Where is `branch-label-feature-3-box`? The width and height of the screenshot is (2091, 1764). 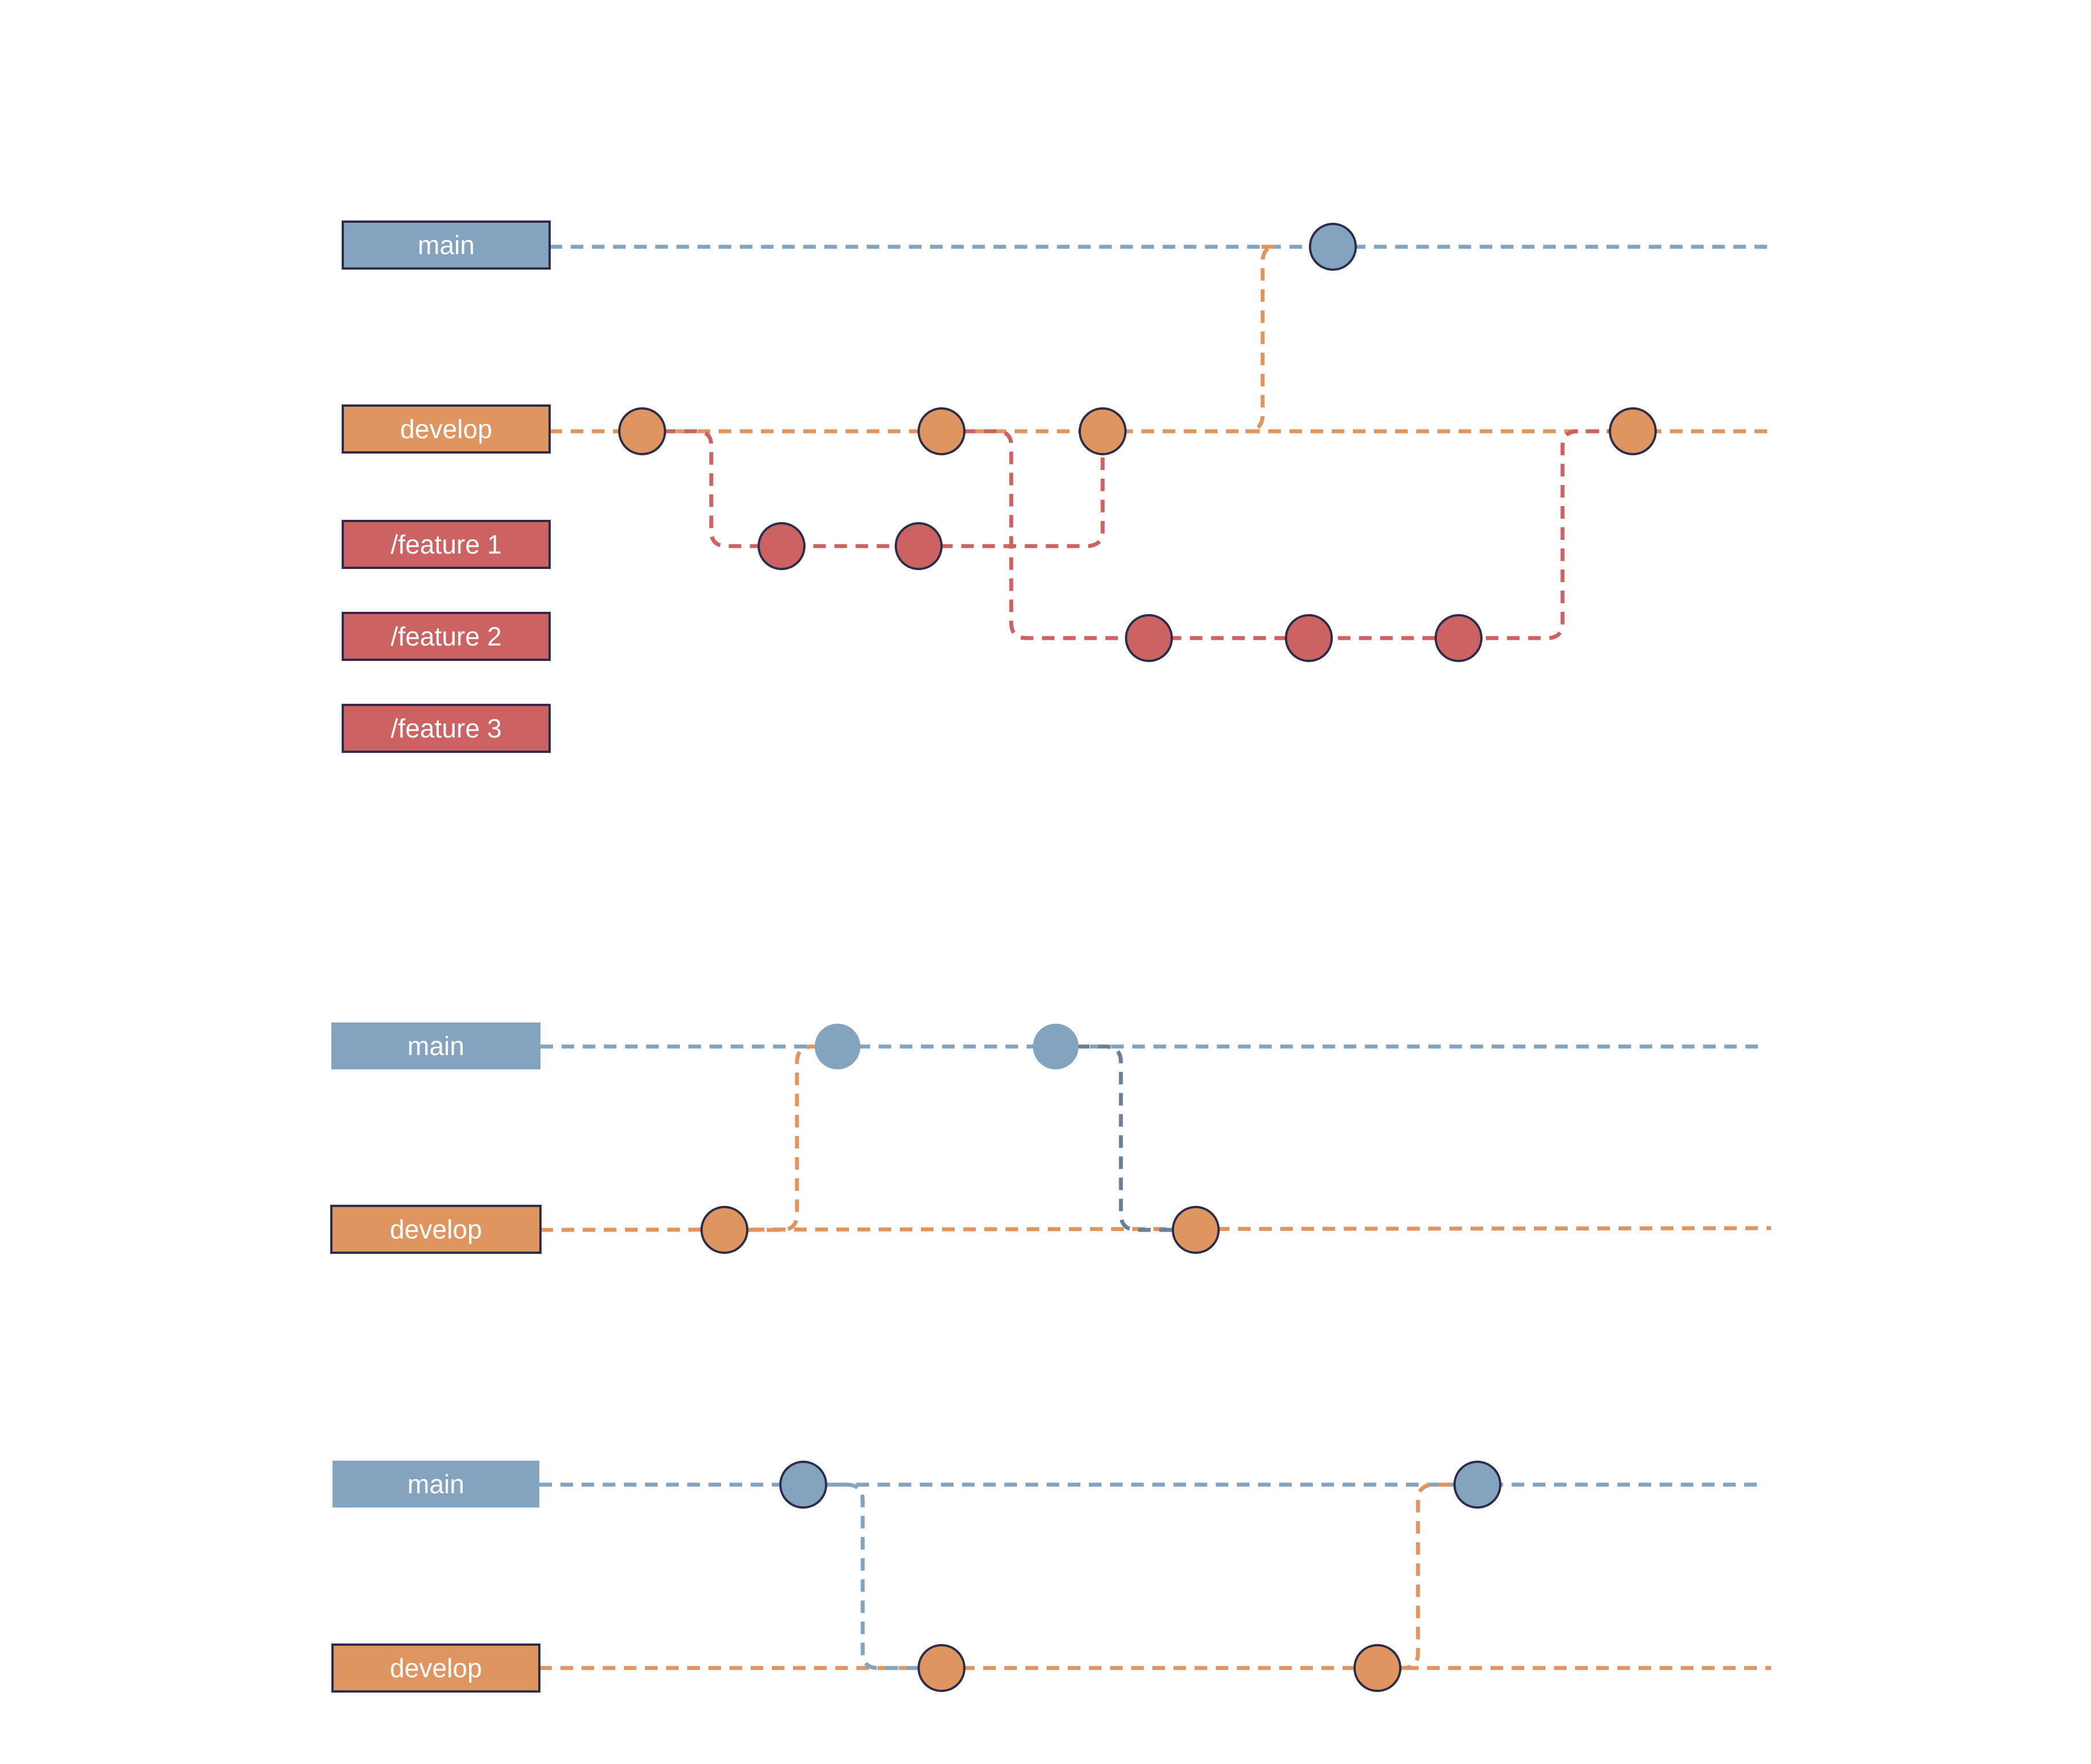 branch-label-feature-3-box is located at coordinates (446, 729).